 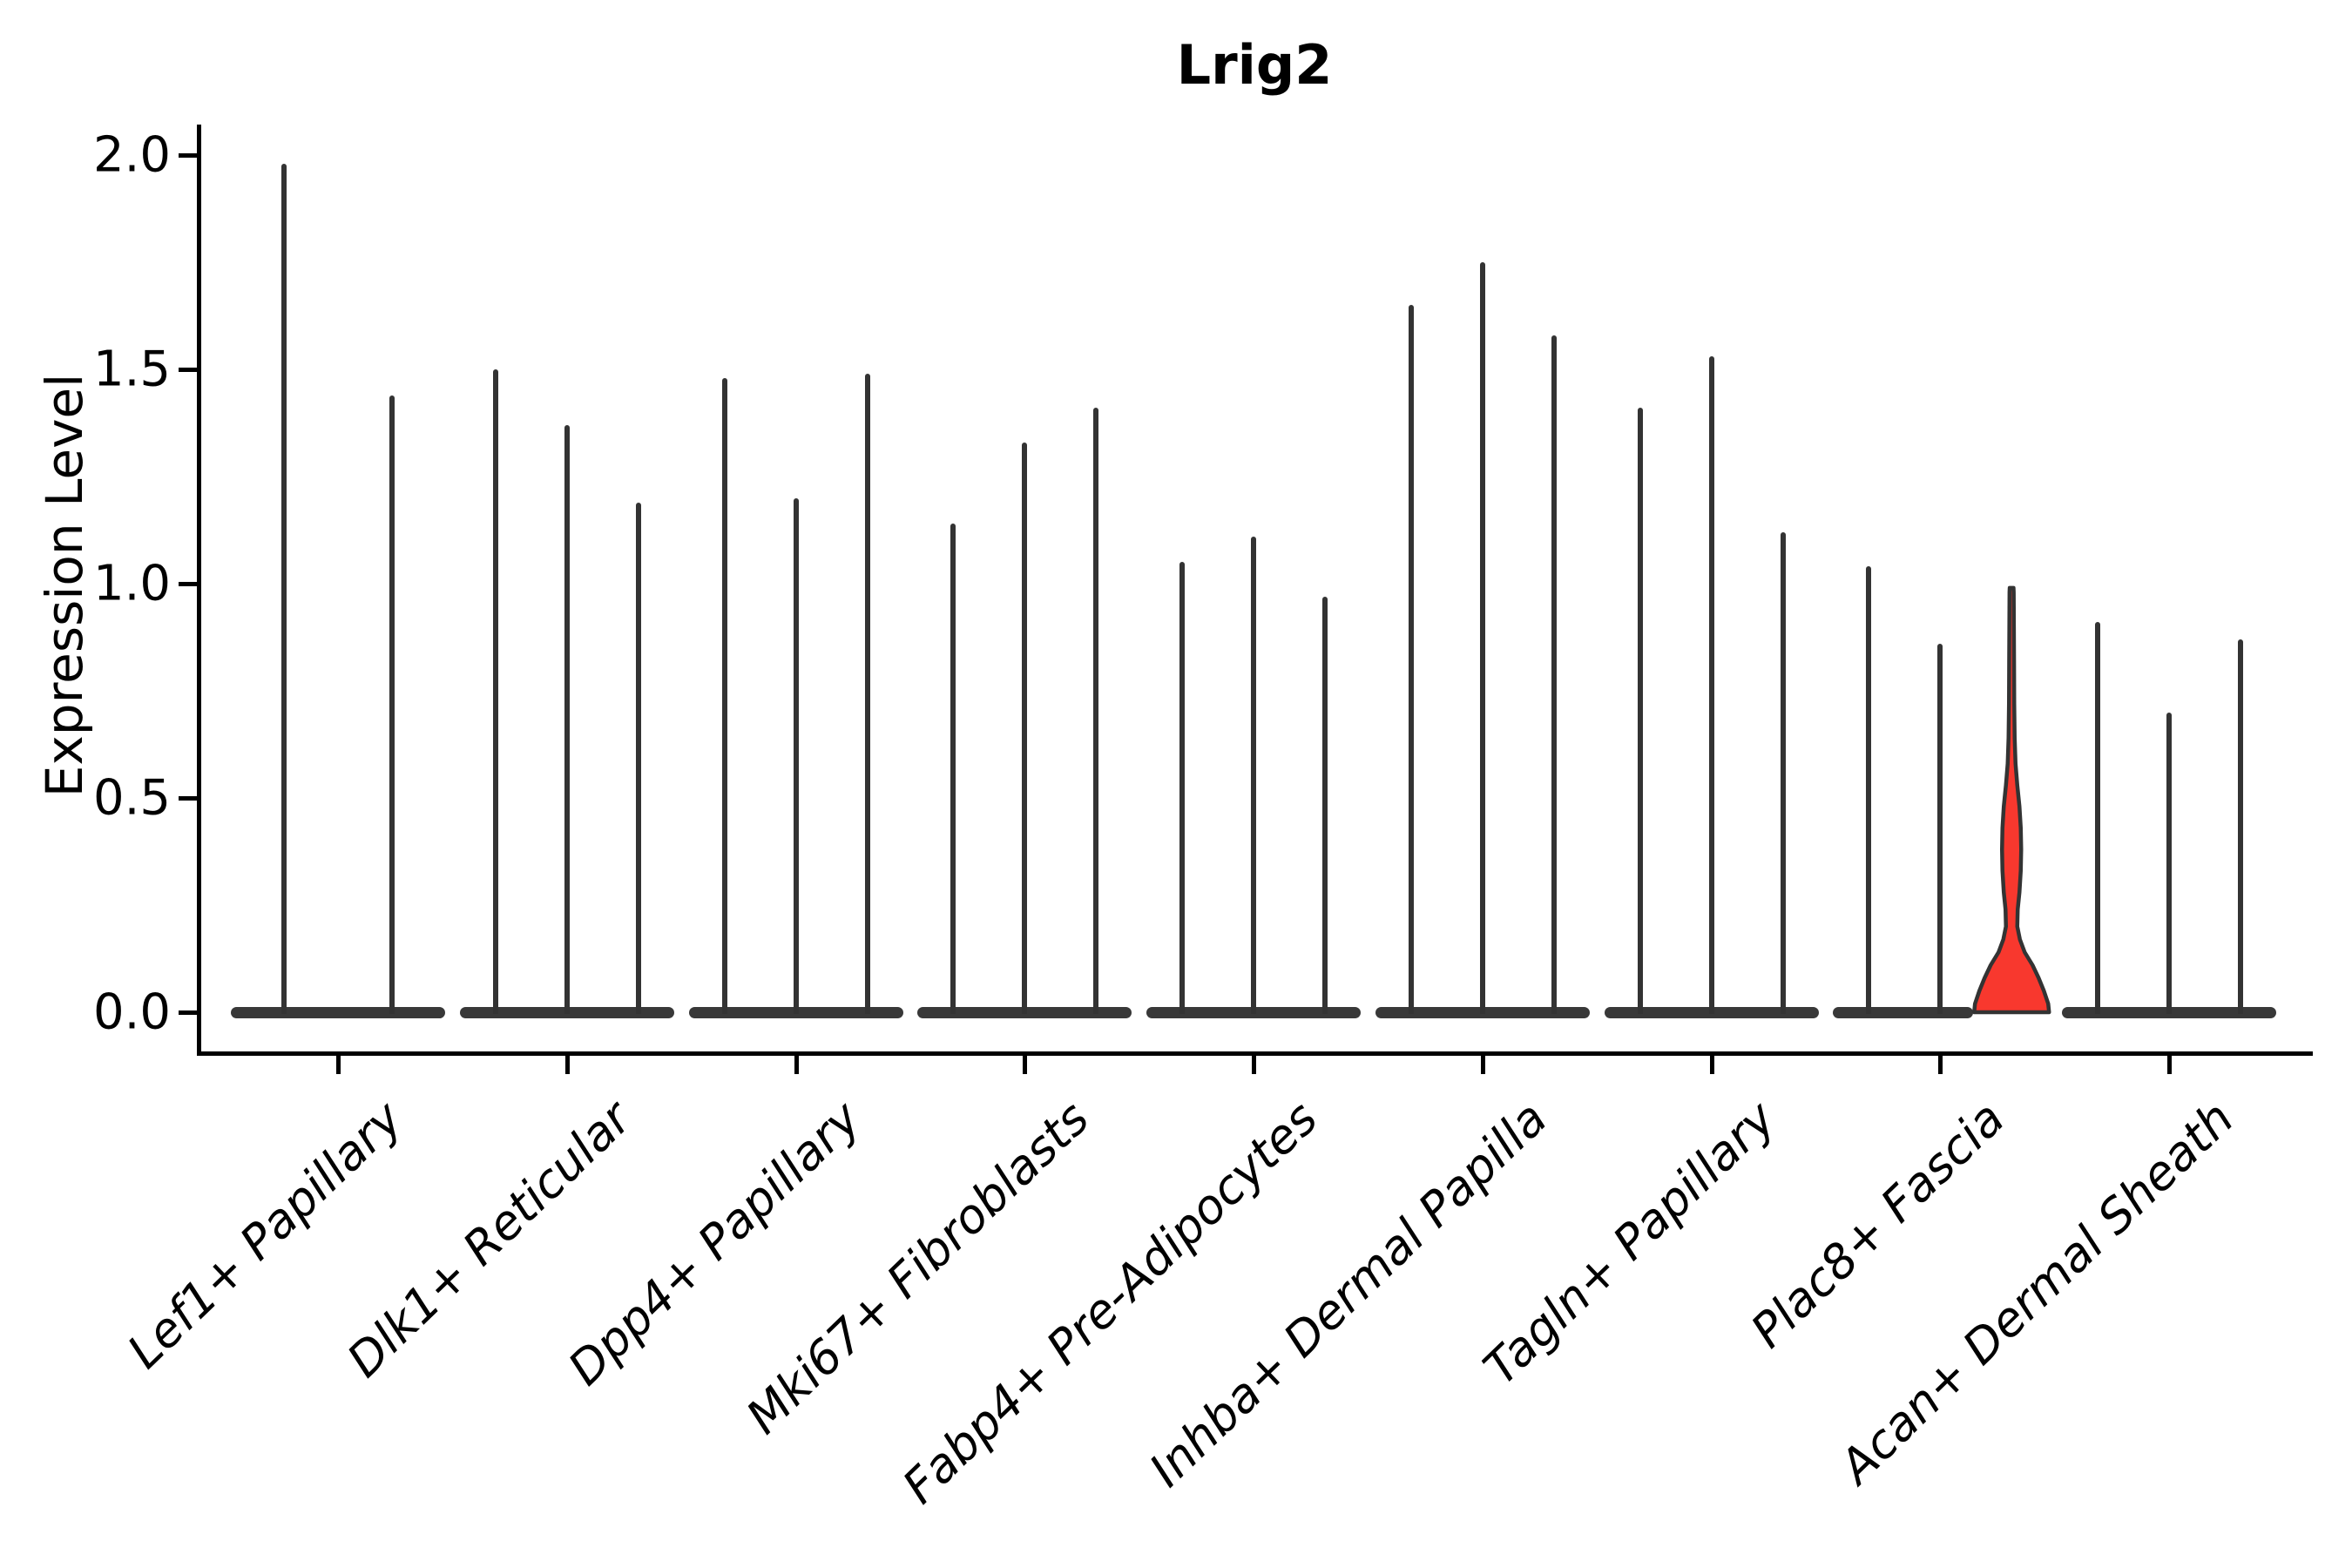 What do you see at coordinates (131, 583) in the screenshot?
I see `y-tick-label: 1.0` at bounding box center [131, 583].